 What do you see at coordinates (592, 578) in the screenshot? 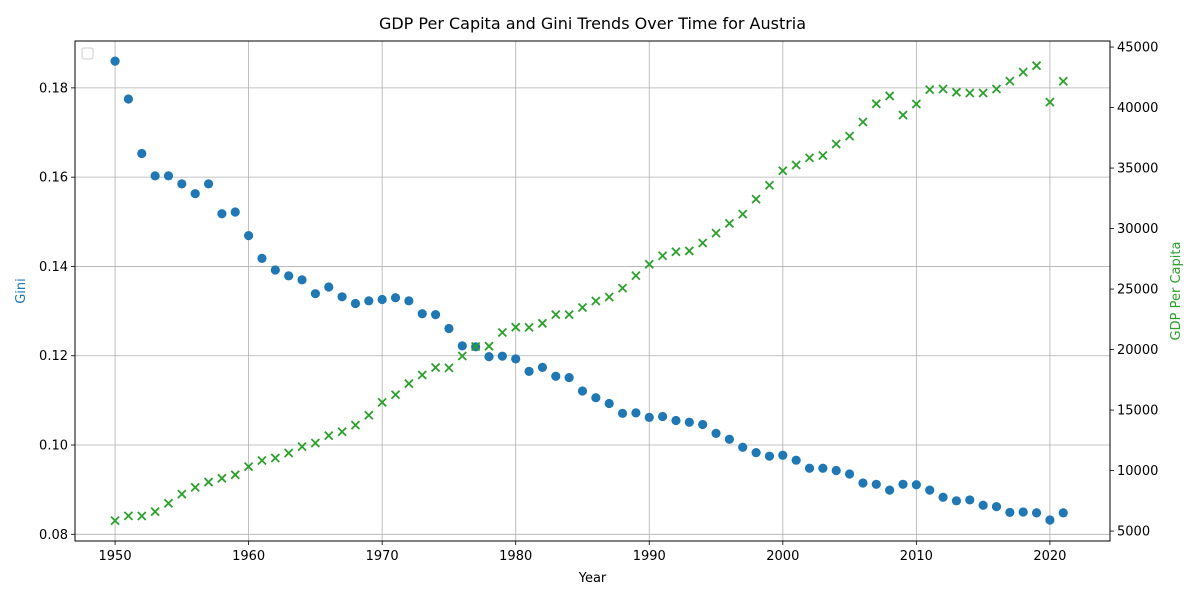
I see `x-axis-title: Year` at bounding box center [592, 578].